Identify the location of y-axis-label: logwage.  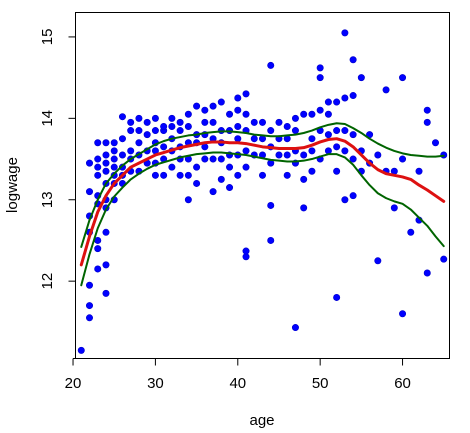
(12, 185).